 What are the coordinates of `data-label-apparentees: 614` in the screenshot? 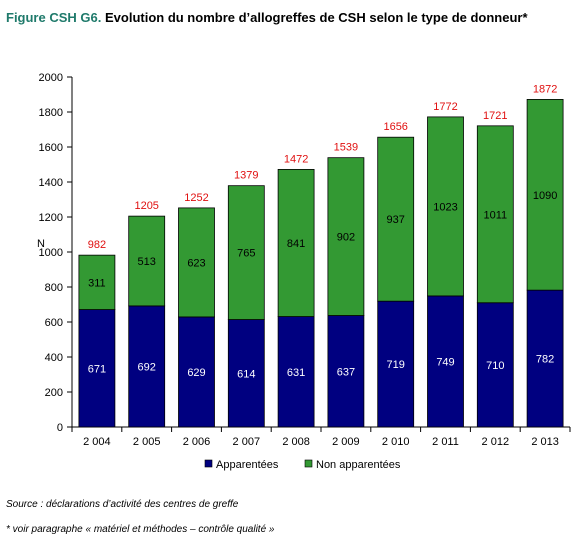 It's located at (246, 374).